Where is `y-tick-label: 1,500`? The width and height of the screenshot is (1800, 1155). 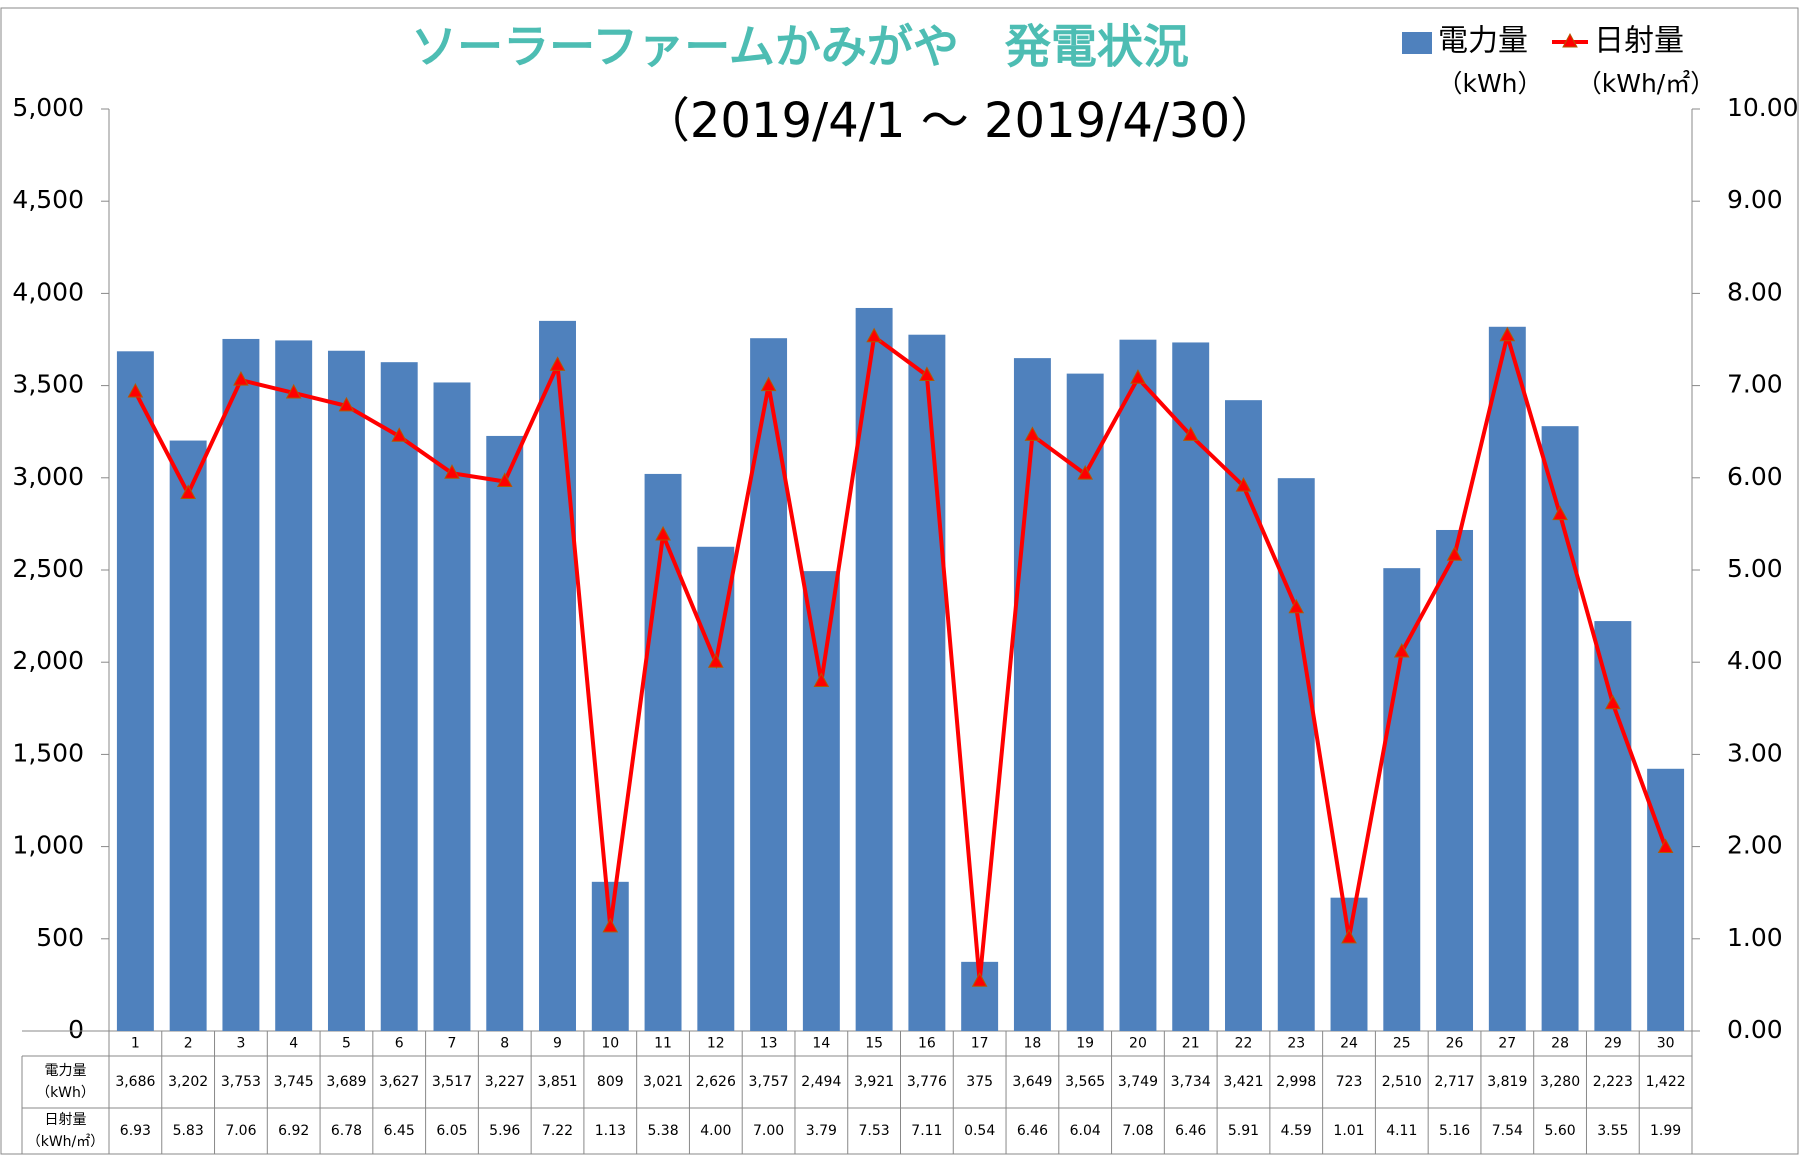
y-tick-label: 1,500 is located at coordinates (48, 752).